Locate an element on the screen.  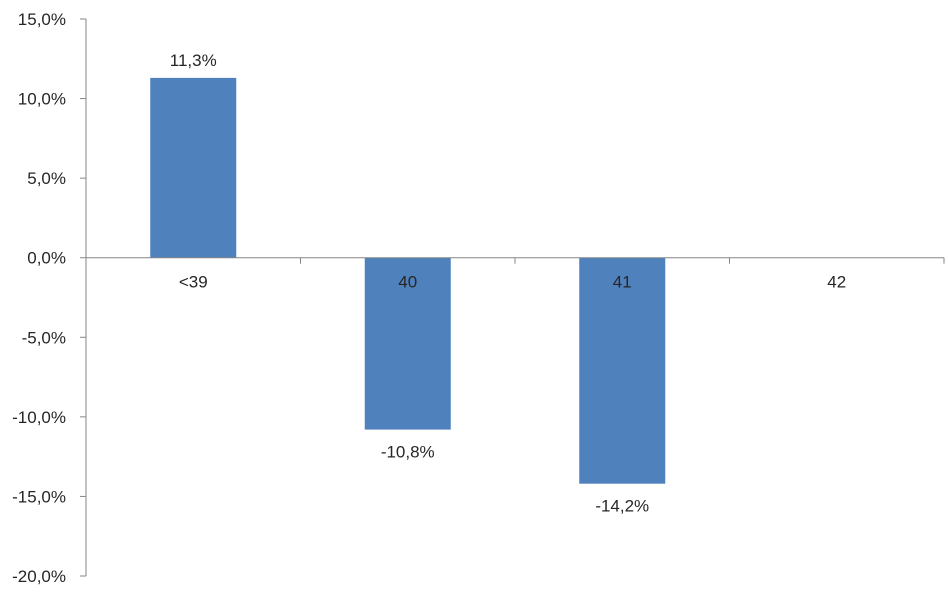
y-tick-label: -15,0% is located at coordinates (39, 496).